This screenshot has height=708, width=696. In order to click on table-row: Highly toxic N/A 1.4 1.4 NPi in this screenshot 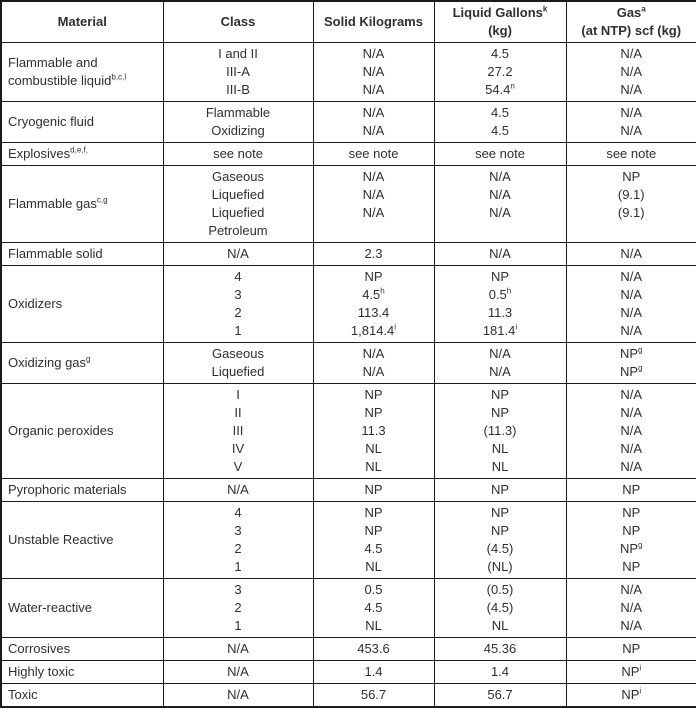, I will do `click(348, 672)`.